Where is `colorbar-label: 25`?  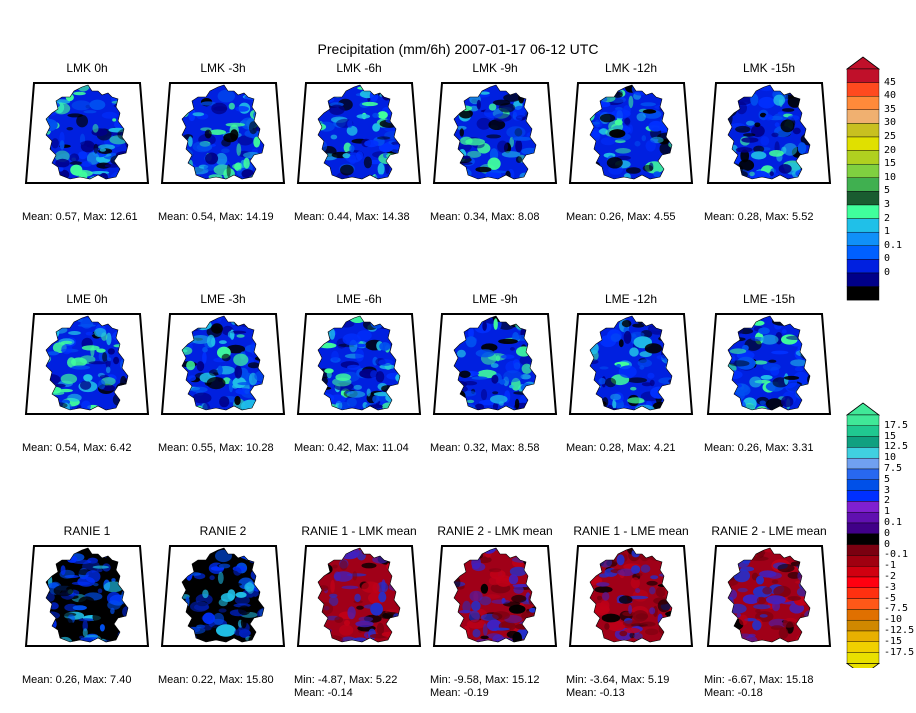
colorbar-label: 25 is located at coordinates (890, 136).